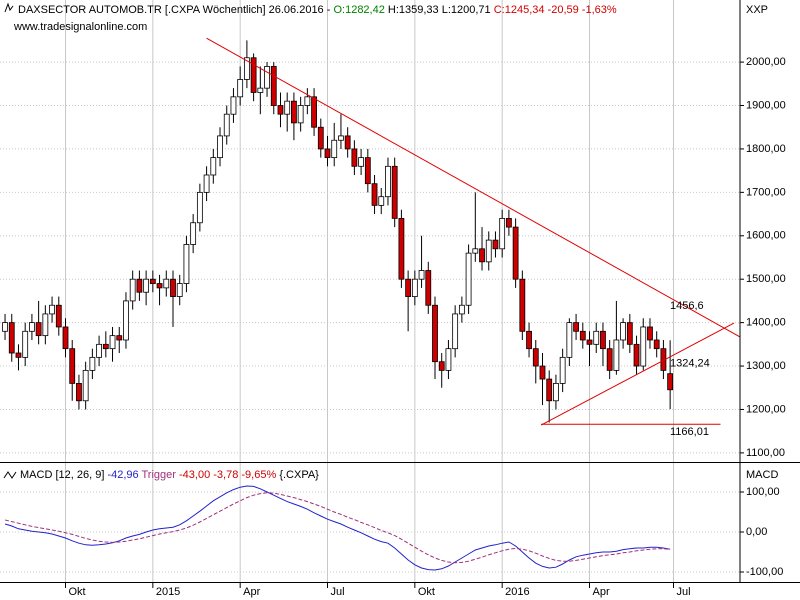 This screenshot has width=800, height=600. Describe the element at coordinates (766, 323) in the screenshot. I see `y-tick-label: 1400,00` at that location.